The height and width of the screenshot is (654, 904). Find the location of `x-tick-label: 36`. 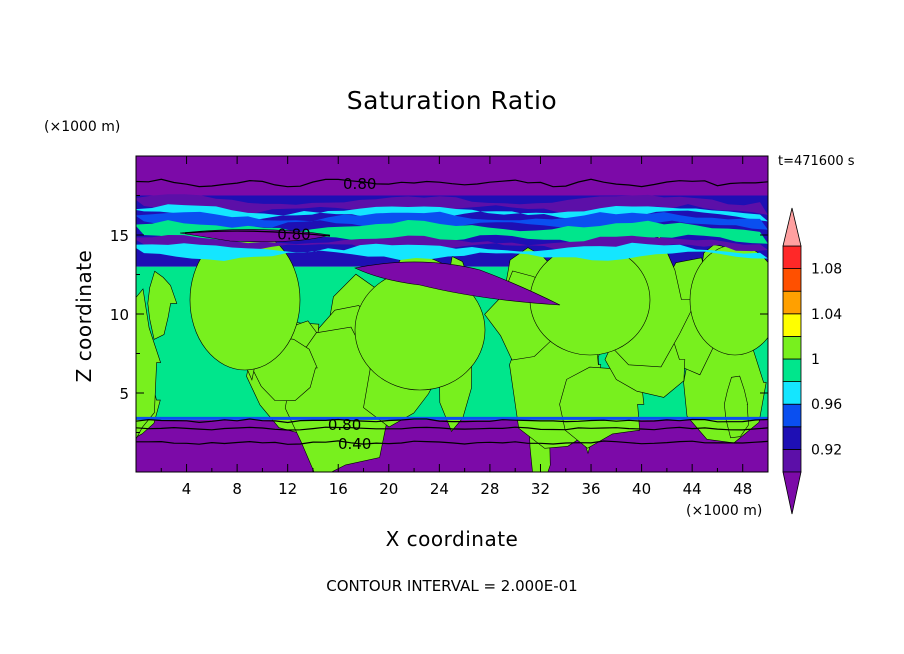

x-tick-label: 36 is located at coordinates (590, 489).